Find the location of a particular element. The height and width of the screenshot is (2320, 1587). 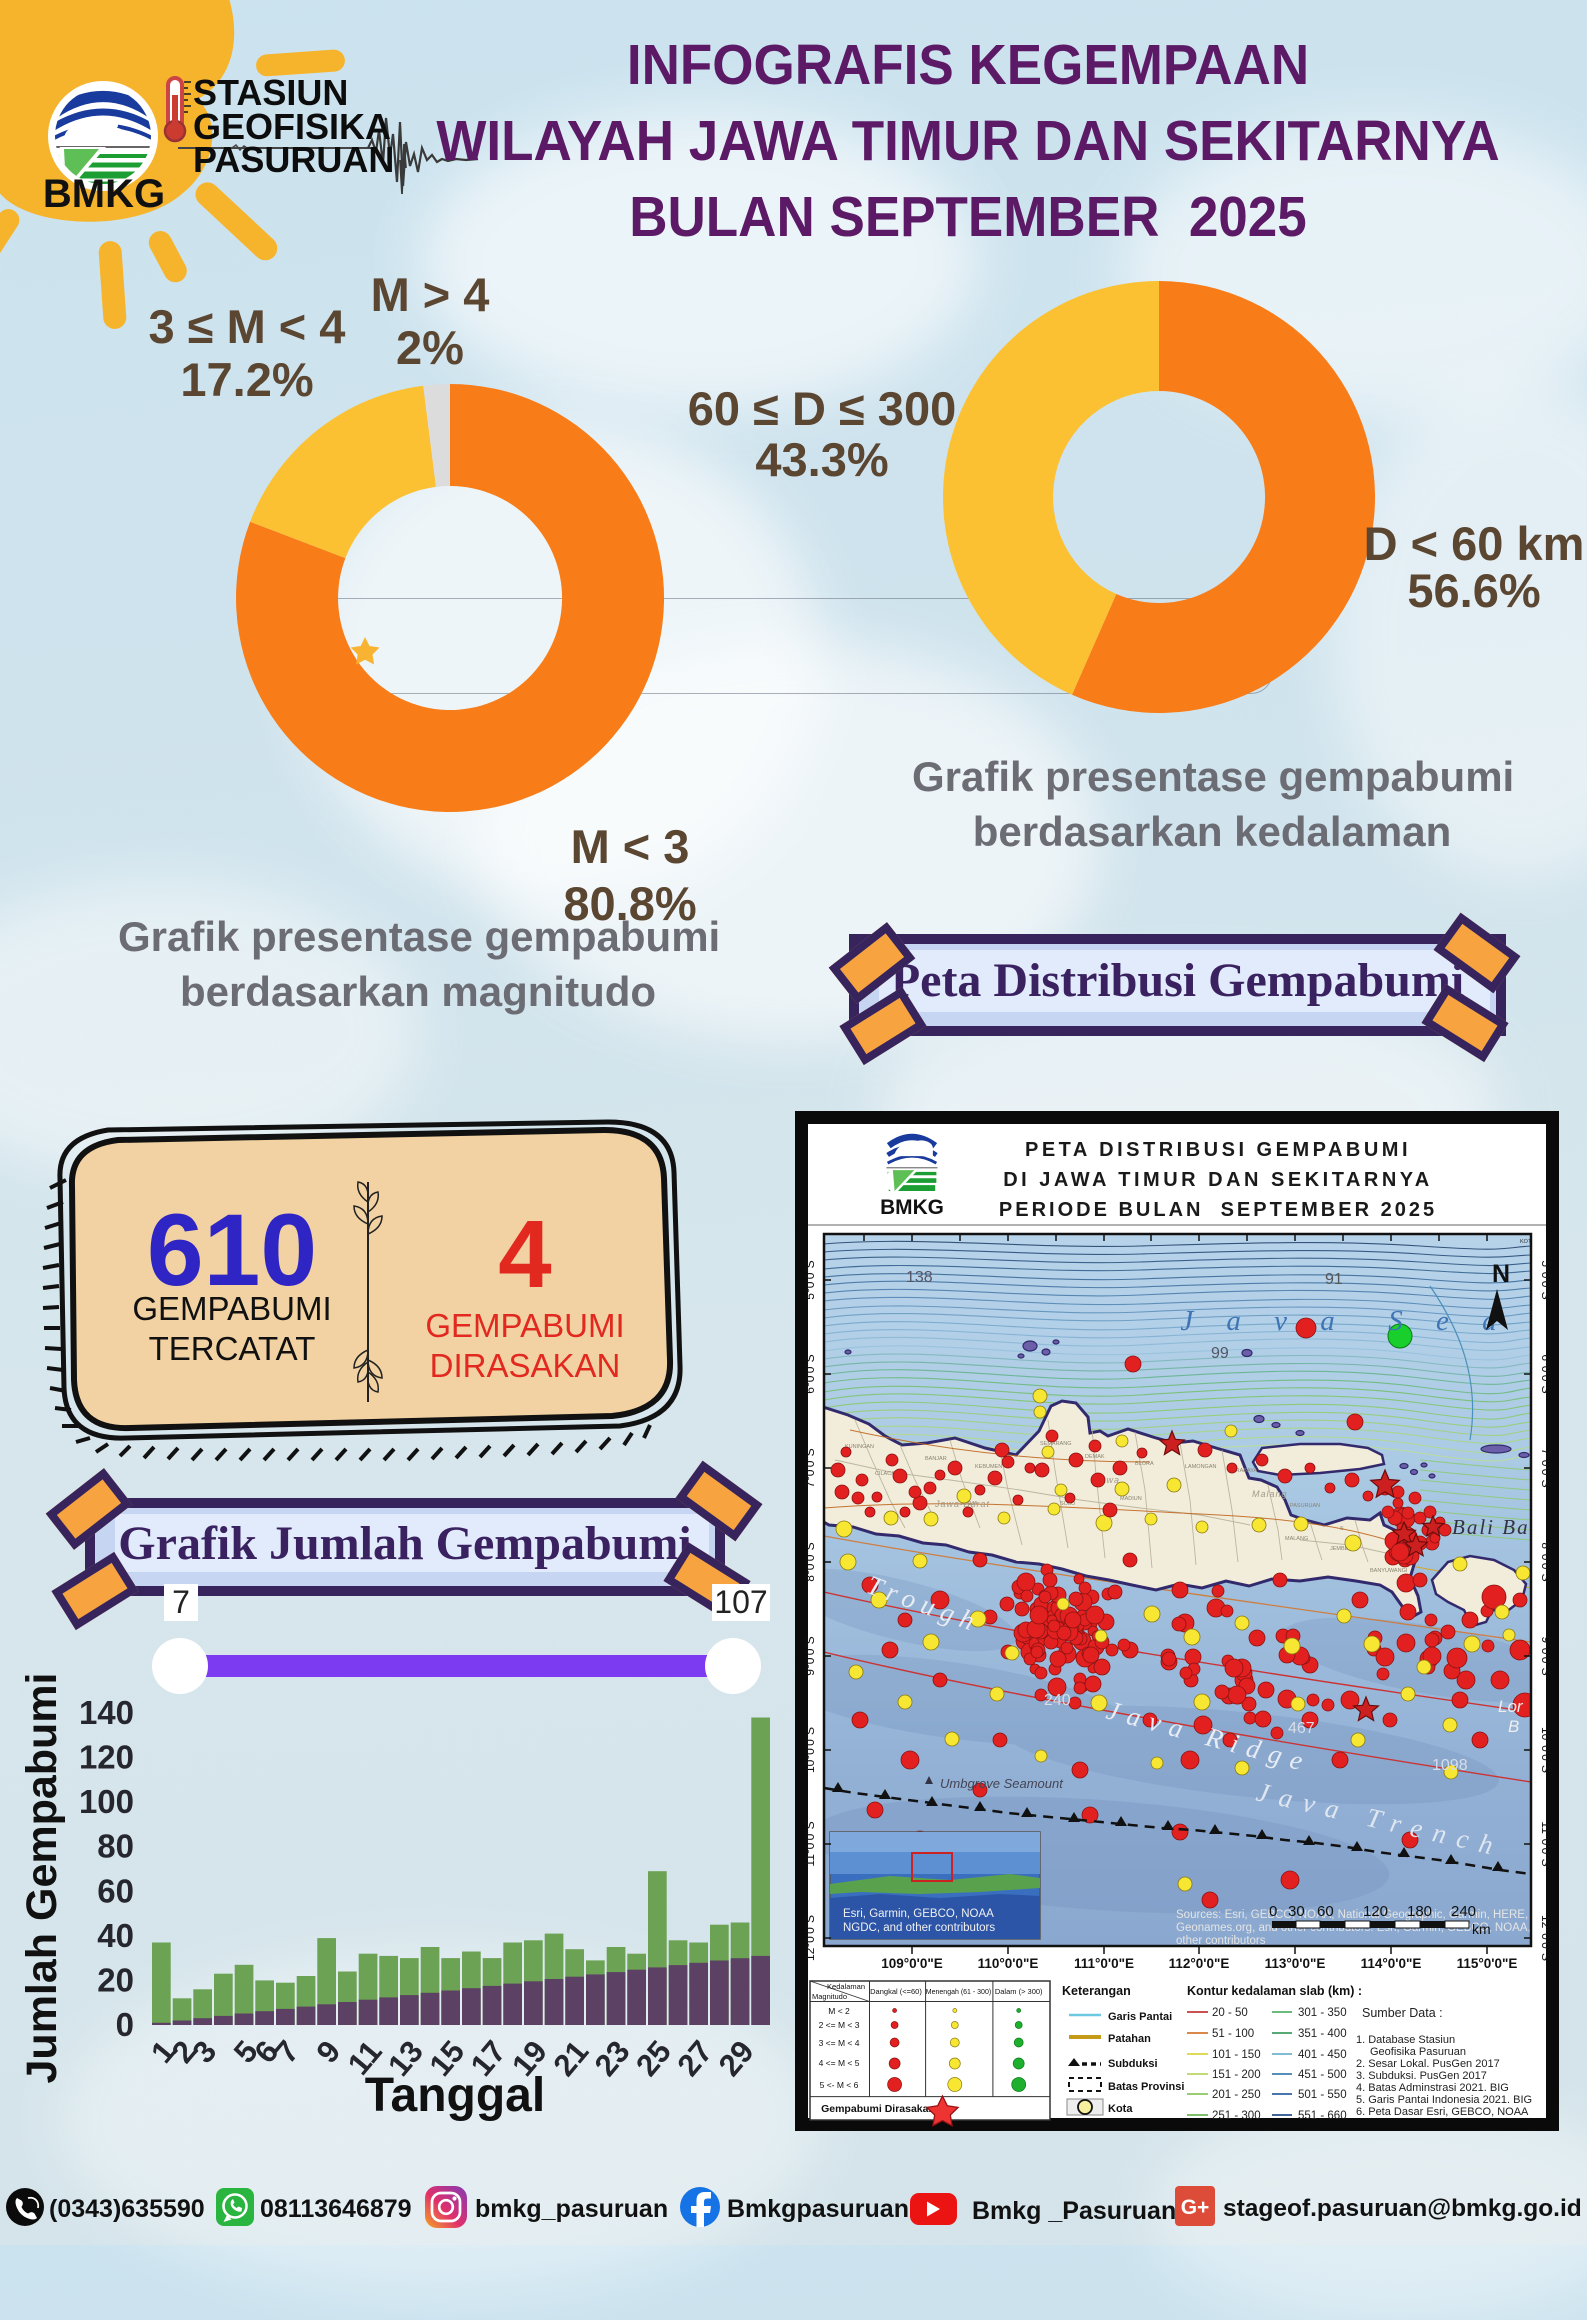

svg-text: BLORA is located at coordinates (1144, 1464).